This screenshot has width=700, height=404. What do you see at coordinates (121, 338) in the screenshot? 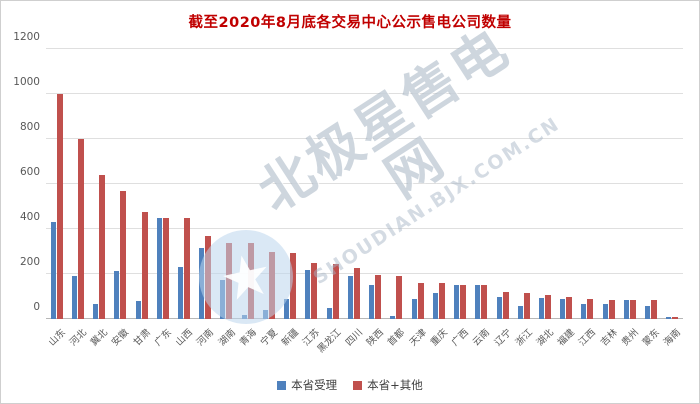
I see `x-axis-label-安徽: 安徽` at bounding box center [121, 338].